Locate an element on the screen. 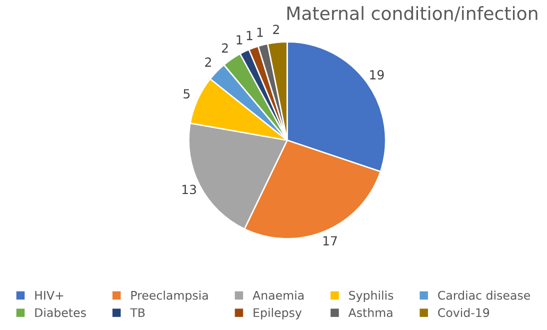 Image resolution: width=547 pixels, height=330 pixels. legend-label: Cardiac disease is located at coordinates (484, 295).